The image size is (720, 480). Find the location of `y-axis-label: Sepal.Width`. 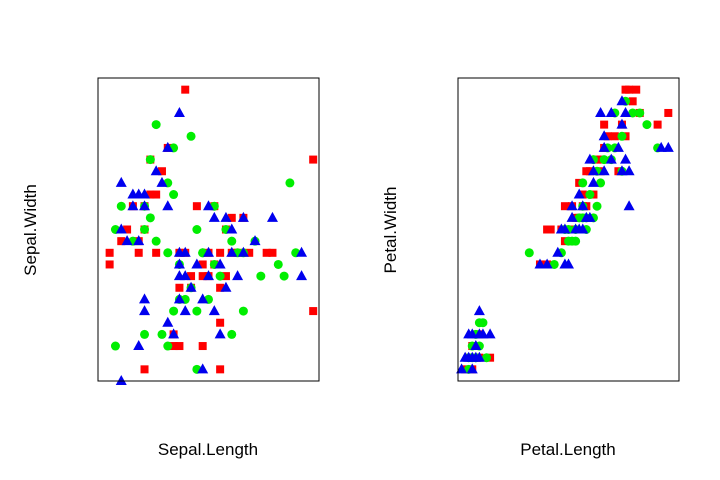

y-axis-label: Sepal.Width is located at coordinates (30, 230).